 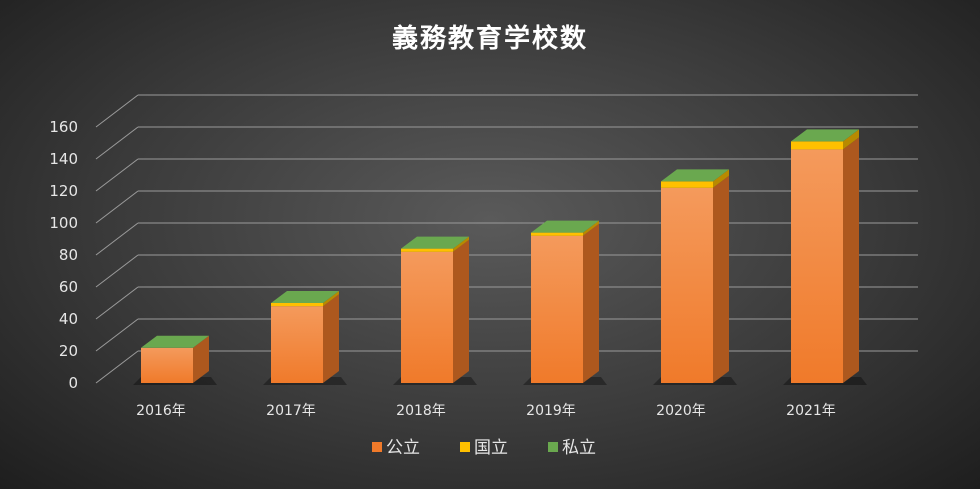 What do you see at coordinates (403, 448) in the screenshot?
I see `legend-label: 公立` at bounding box center [403, 448].